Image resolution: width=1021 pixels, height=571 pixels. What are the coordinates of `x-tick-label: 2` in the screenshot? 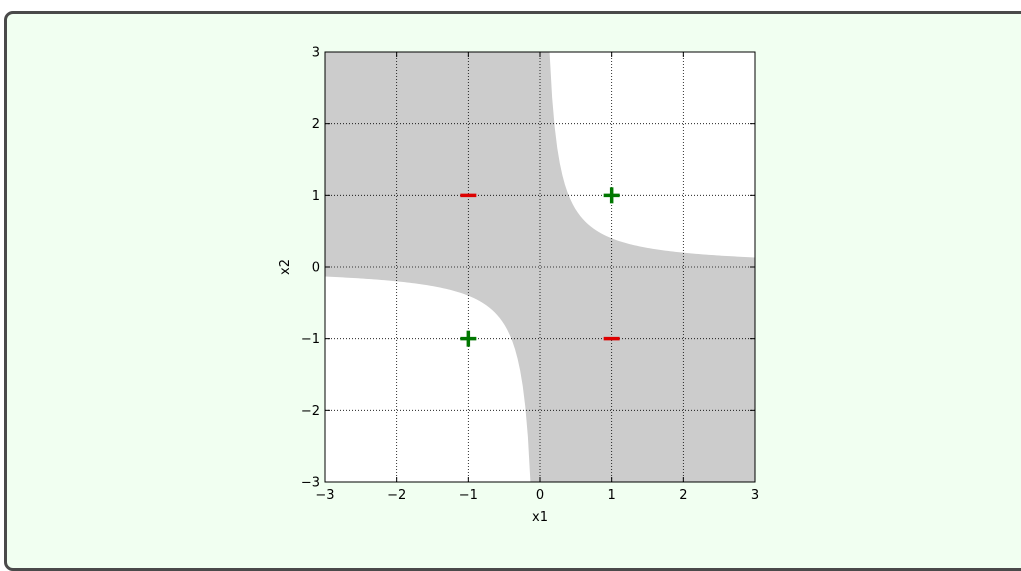 It's located at (683, 495).